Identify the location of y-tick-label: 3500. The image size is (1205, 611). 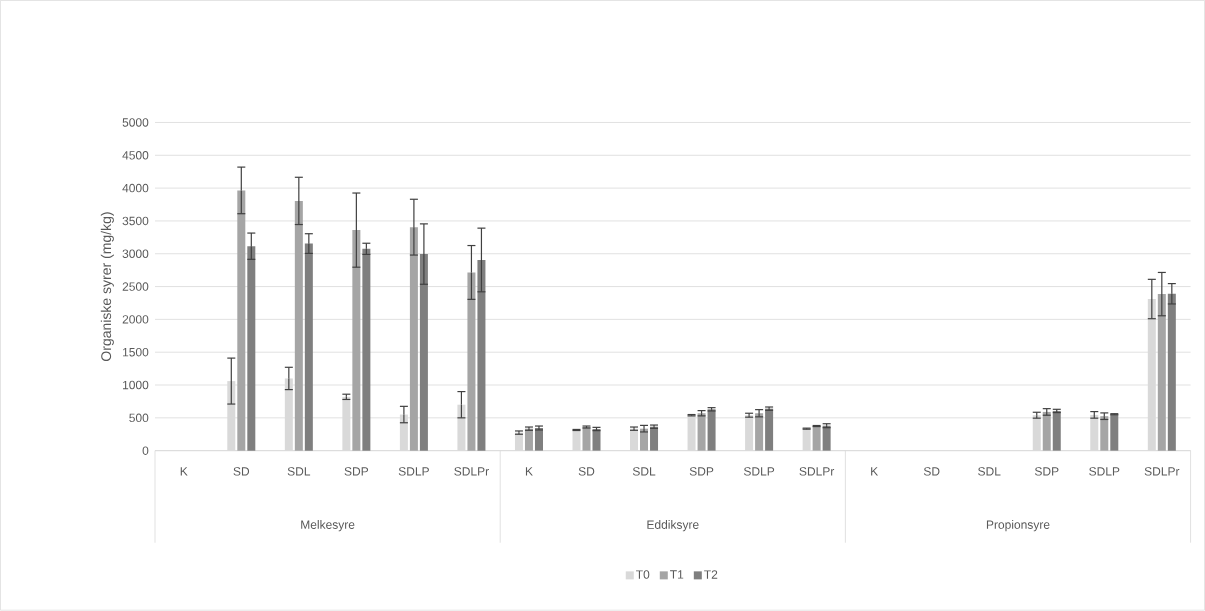
(135, 221).